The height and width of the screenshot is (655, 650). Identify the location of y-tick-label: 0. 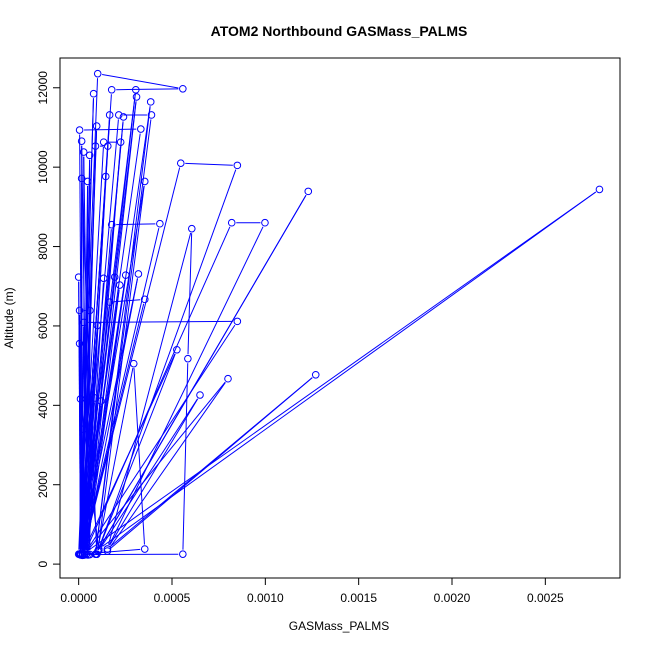
(43, 563).